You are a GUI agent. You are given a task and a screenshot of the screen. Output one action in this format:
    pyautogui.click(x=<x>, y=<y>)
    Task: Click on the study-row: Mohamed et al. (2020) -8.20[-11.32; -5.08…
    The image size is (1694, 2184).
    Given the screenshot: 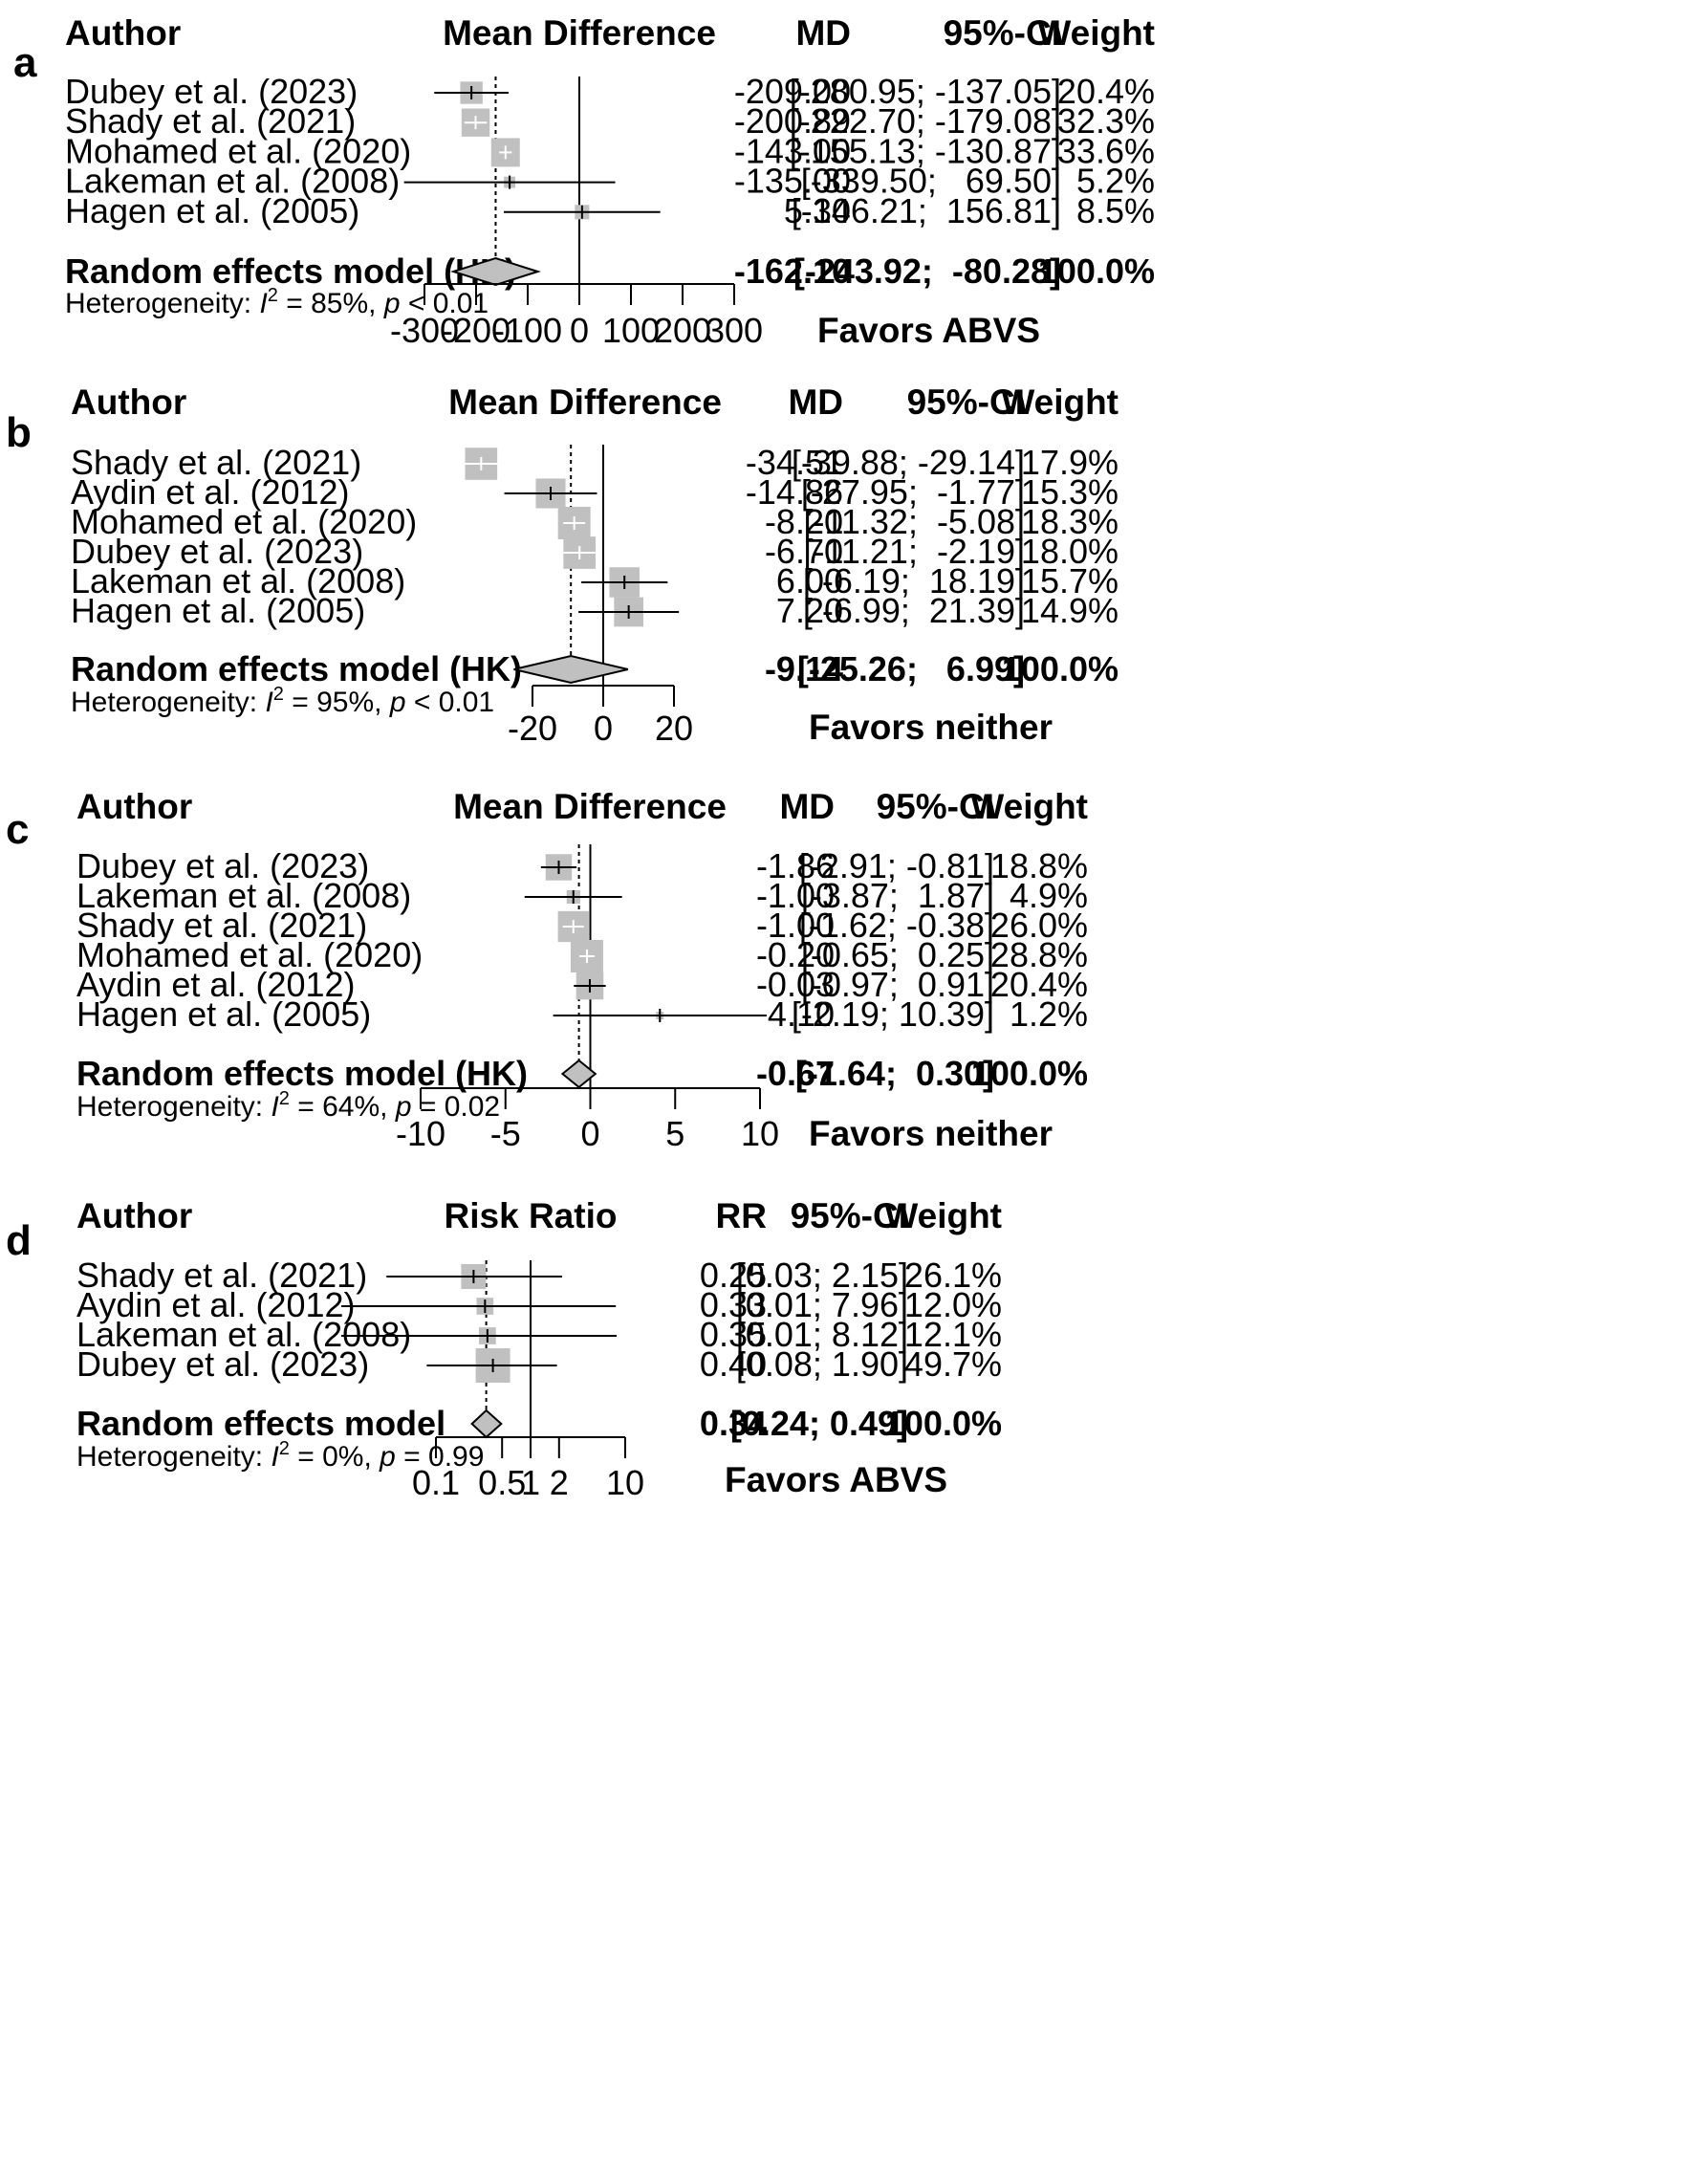 What is the action you would take?
    pyautogui.click(x=594, y=521)
    